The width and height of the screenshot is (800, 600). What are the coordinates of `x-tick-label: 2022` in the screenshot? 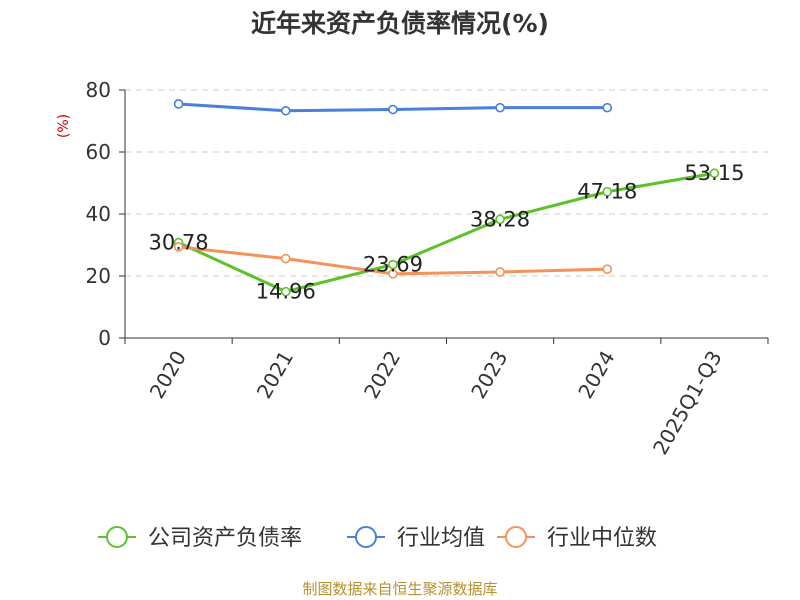 It's located at (382, 375).